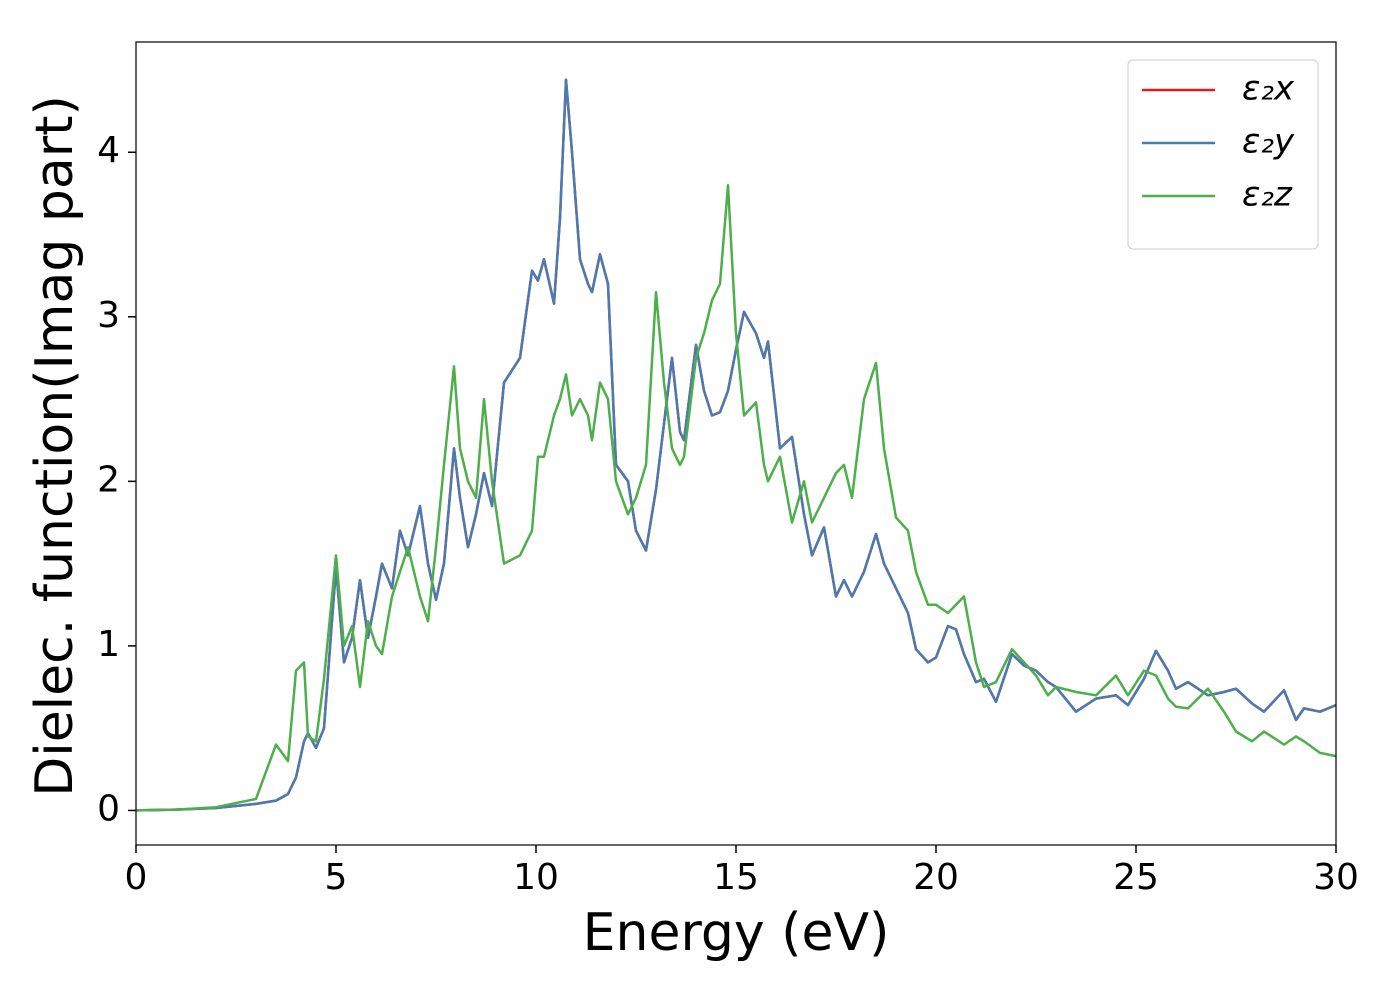 Image resolution: width=1400 pixels, height=1000 pixels. What do you see at coordinates (108, 808) in the screenshot?
I see `y-tick-label: 0` at bounding box center [108, 808].